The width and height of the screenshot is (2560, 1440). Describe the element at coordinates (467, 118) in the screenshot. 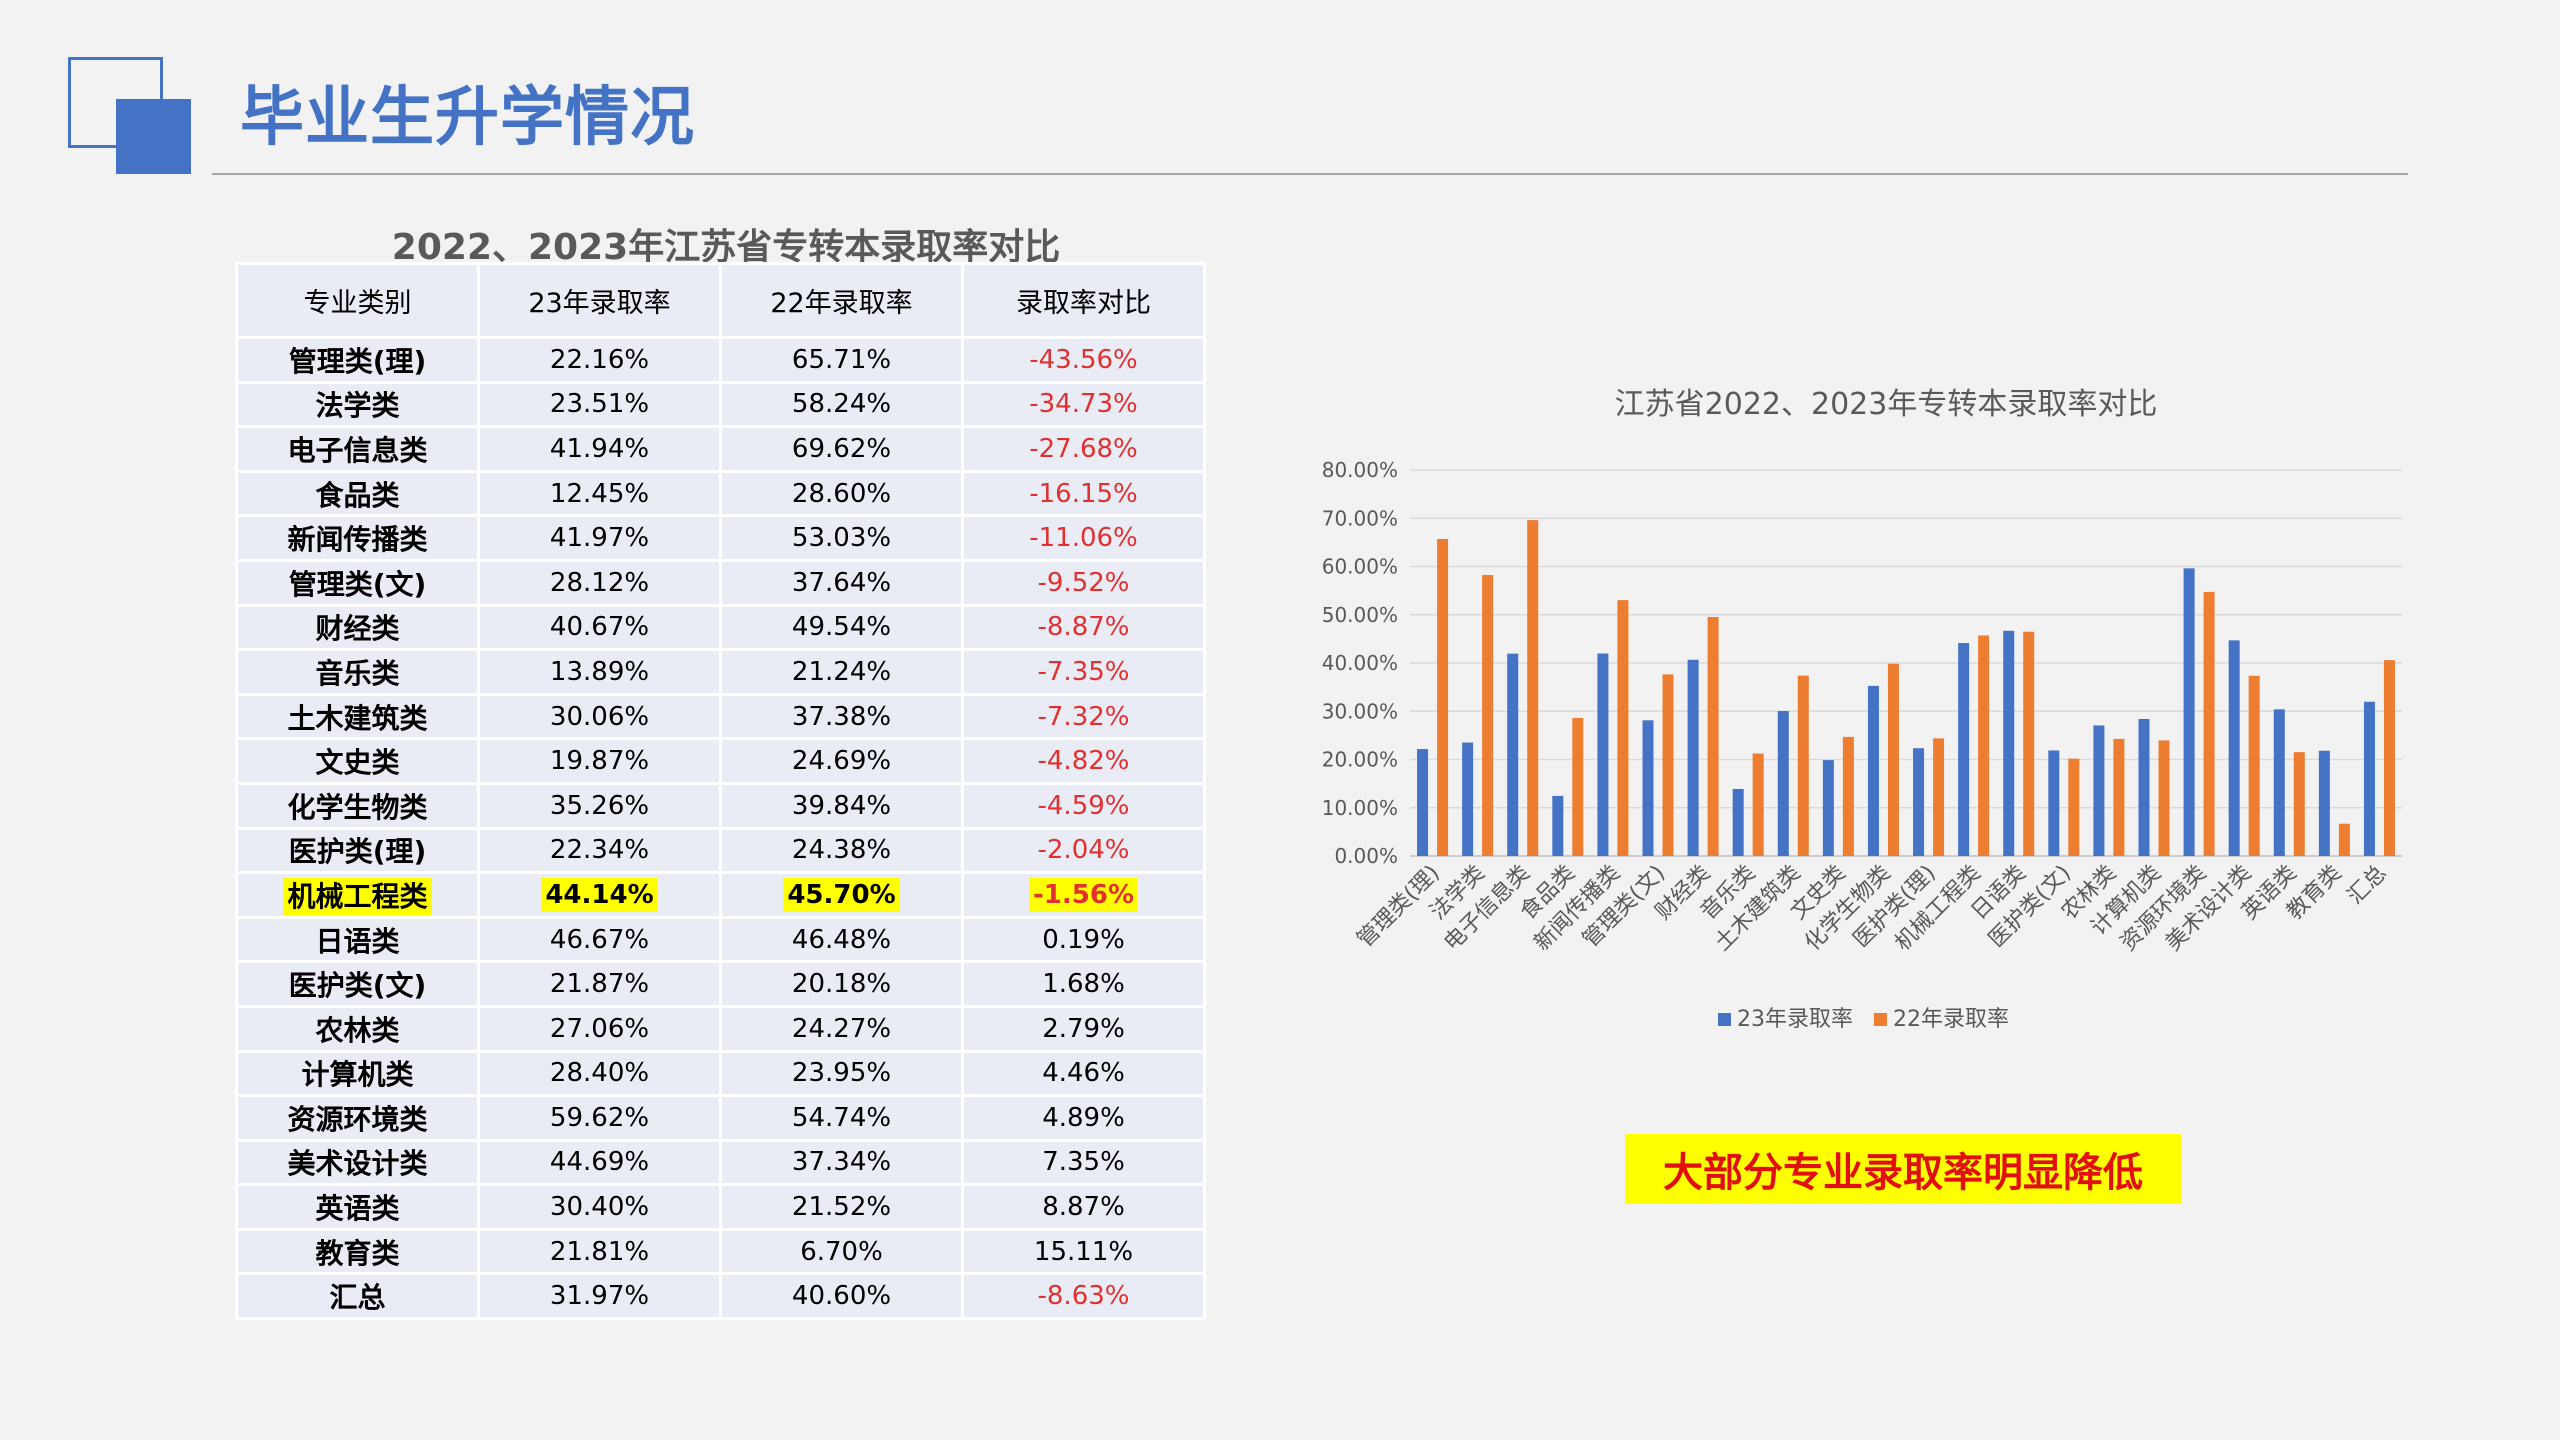

I see `page-title: 毕业生升学情况` at that location.